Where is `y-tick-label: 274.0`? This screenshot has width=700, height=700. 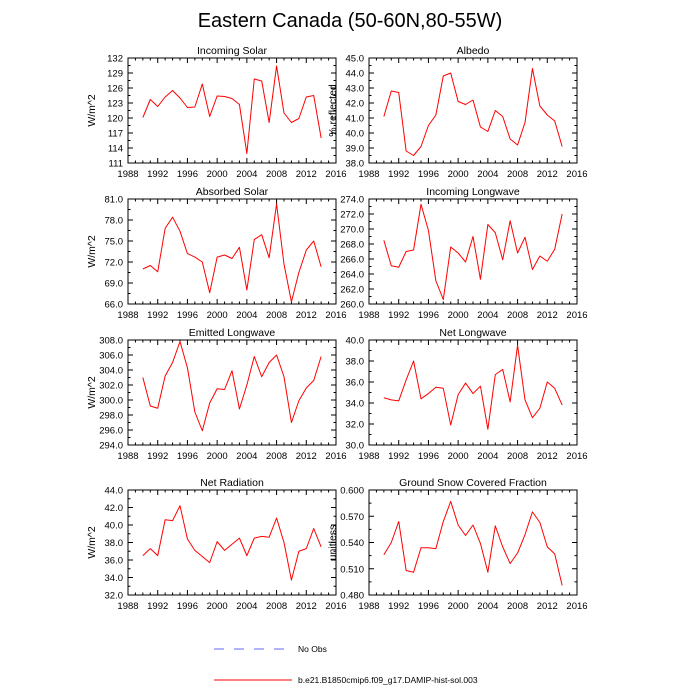 y-tick-label: 274.0 is located at coordinates (352, 200).